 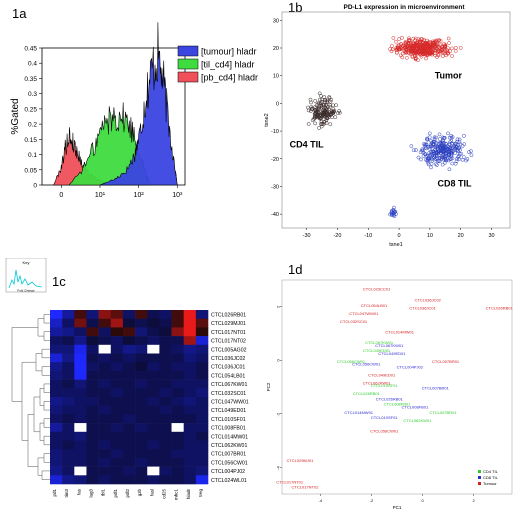 I want to click on x-tick-label: 10³, so click(x=177, y=195).